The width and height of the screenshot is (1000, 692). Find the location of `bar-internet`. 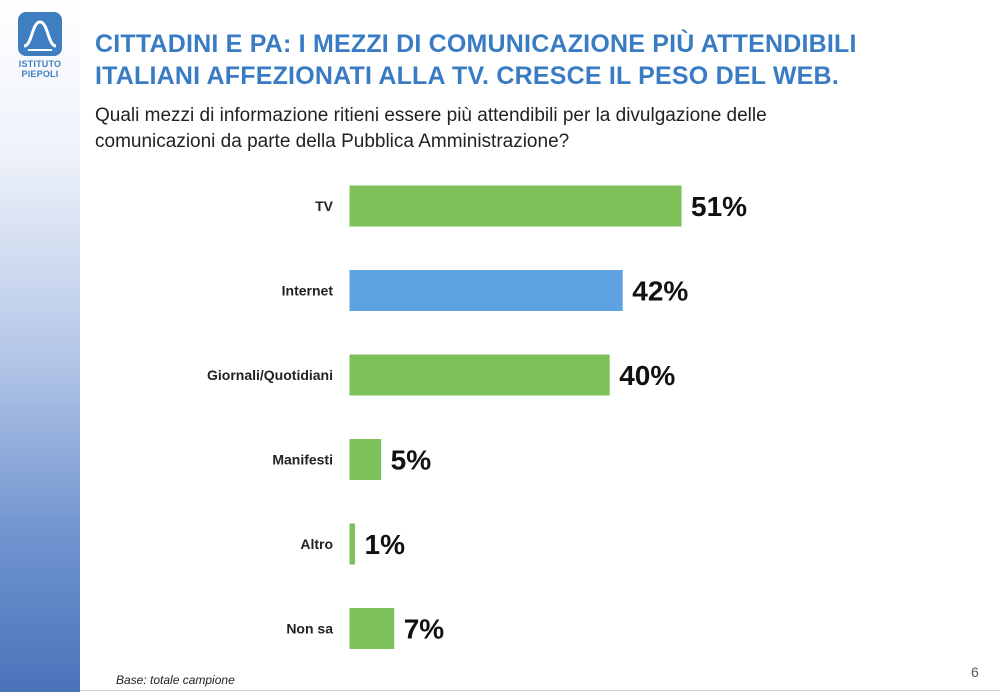

bar-internet is located at coordinates (486, 290).